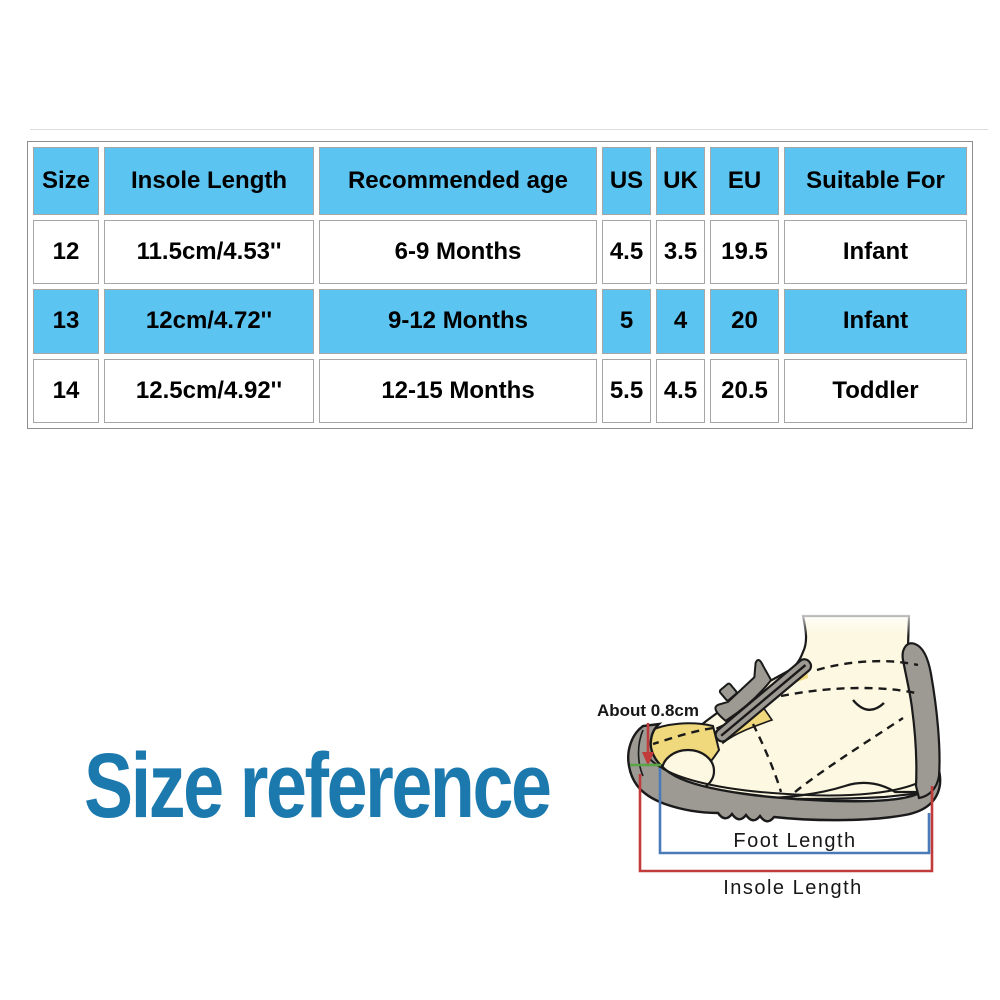  I want to click on insole-length-bracket, so click(786, 823).